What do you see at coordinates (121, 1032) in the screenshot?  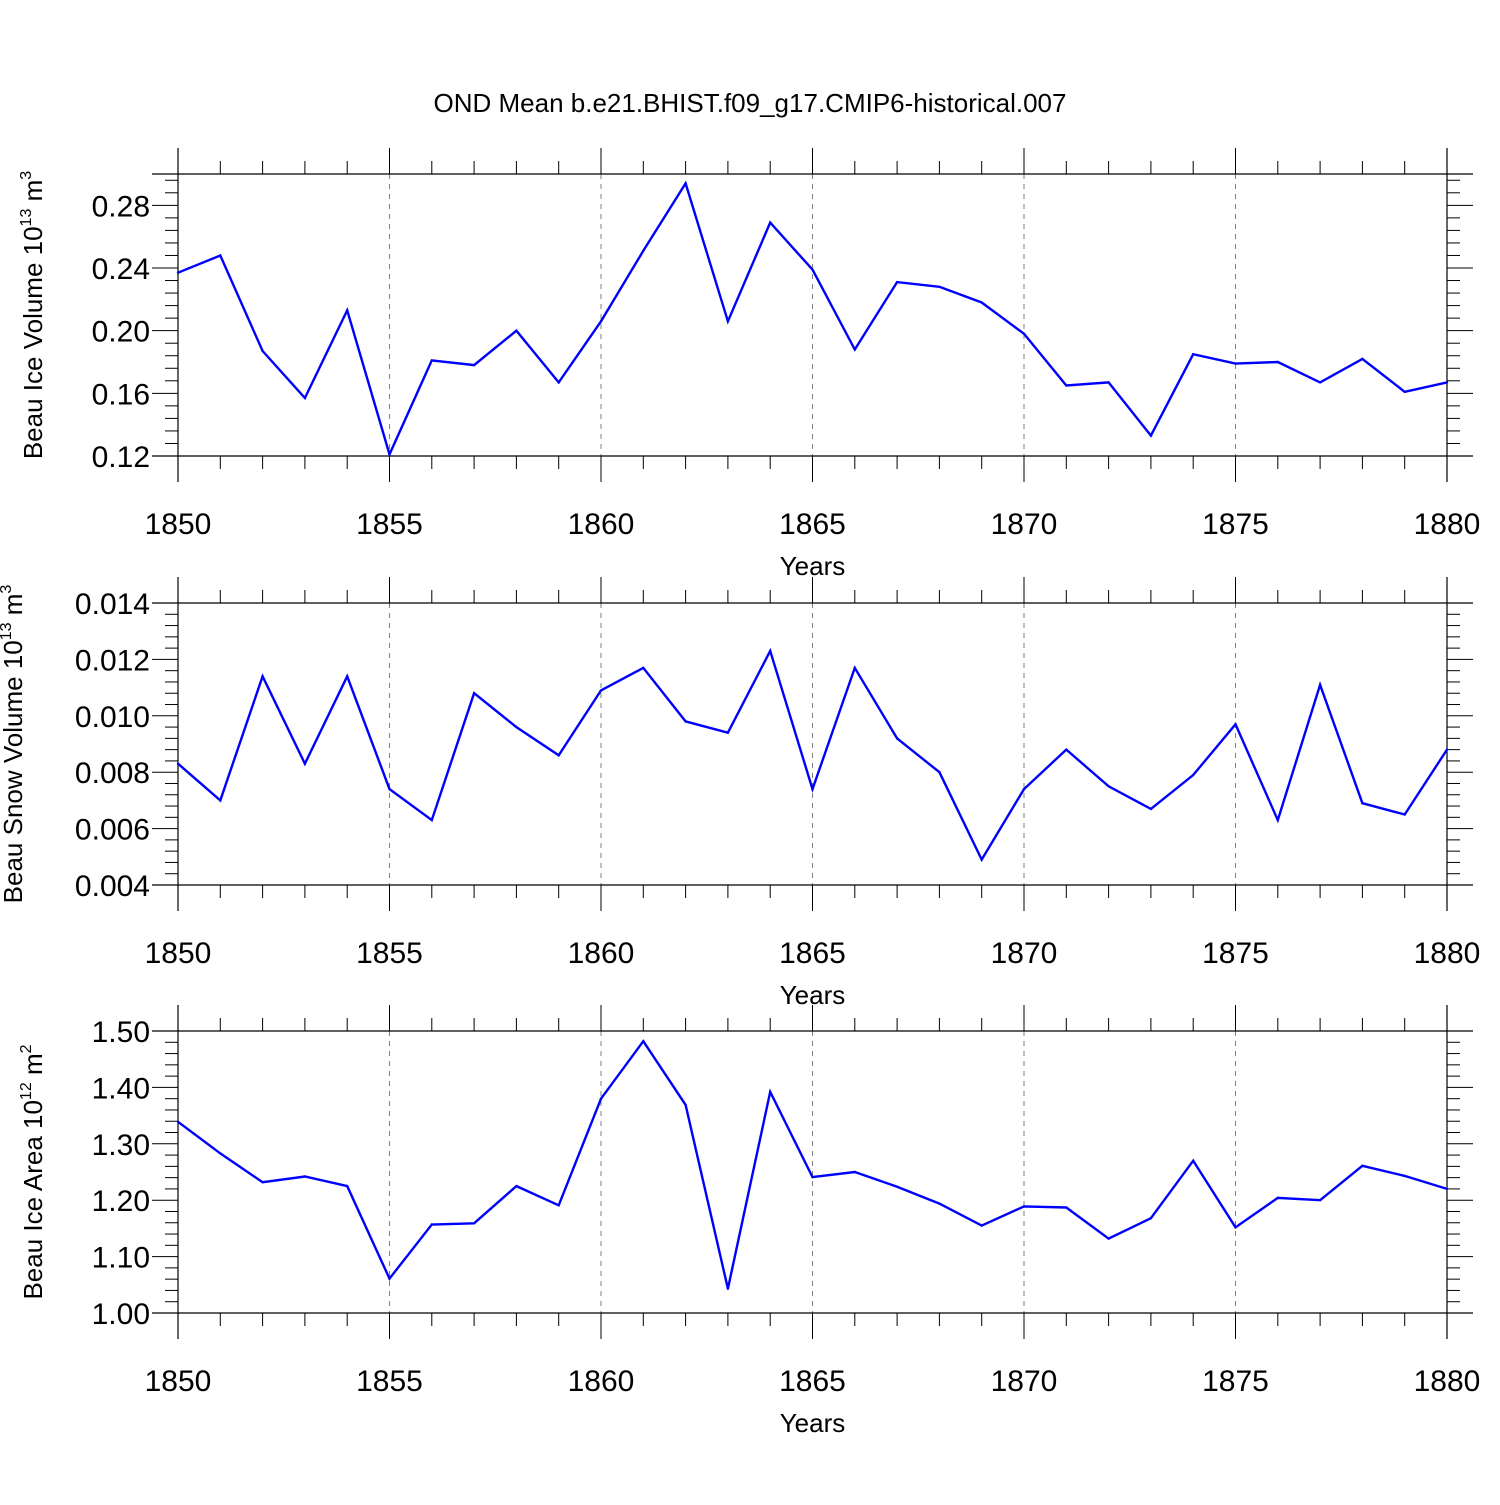 I see `y-tick-label: 1.50` at bounding box center [121, 1032].